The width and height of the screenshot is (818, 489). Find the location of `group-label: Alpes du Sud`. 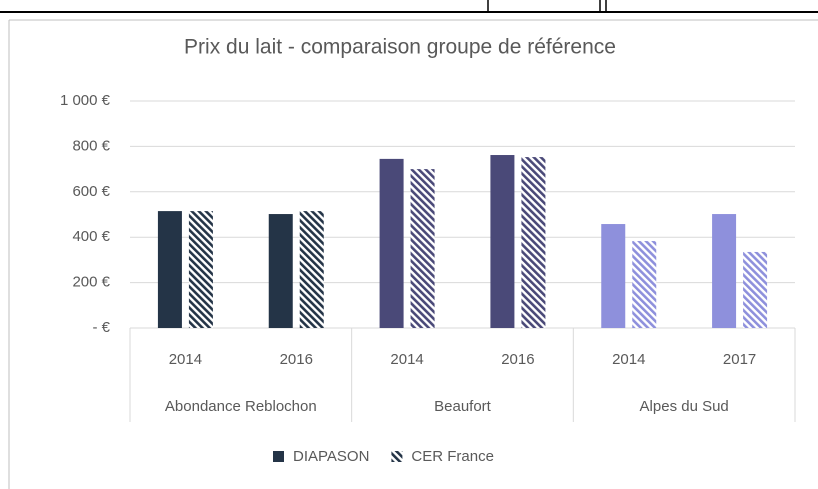

group-label: Alpes du Sud is located at coordinates (684, 406).